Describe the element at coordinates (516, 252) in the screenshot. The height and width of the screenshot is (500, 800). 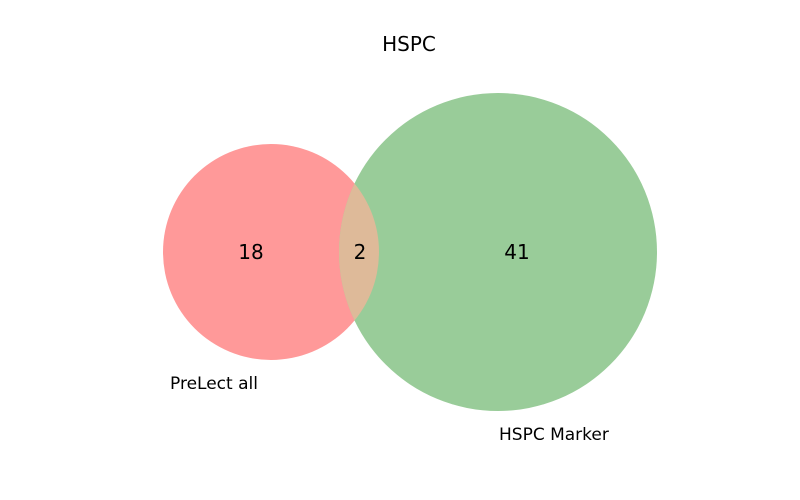
I see `count-right-only: 41` at that location.